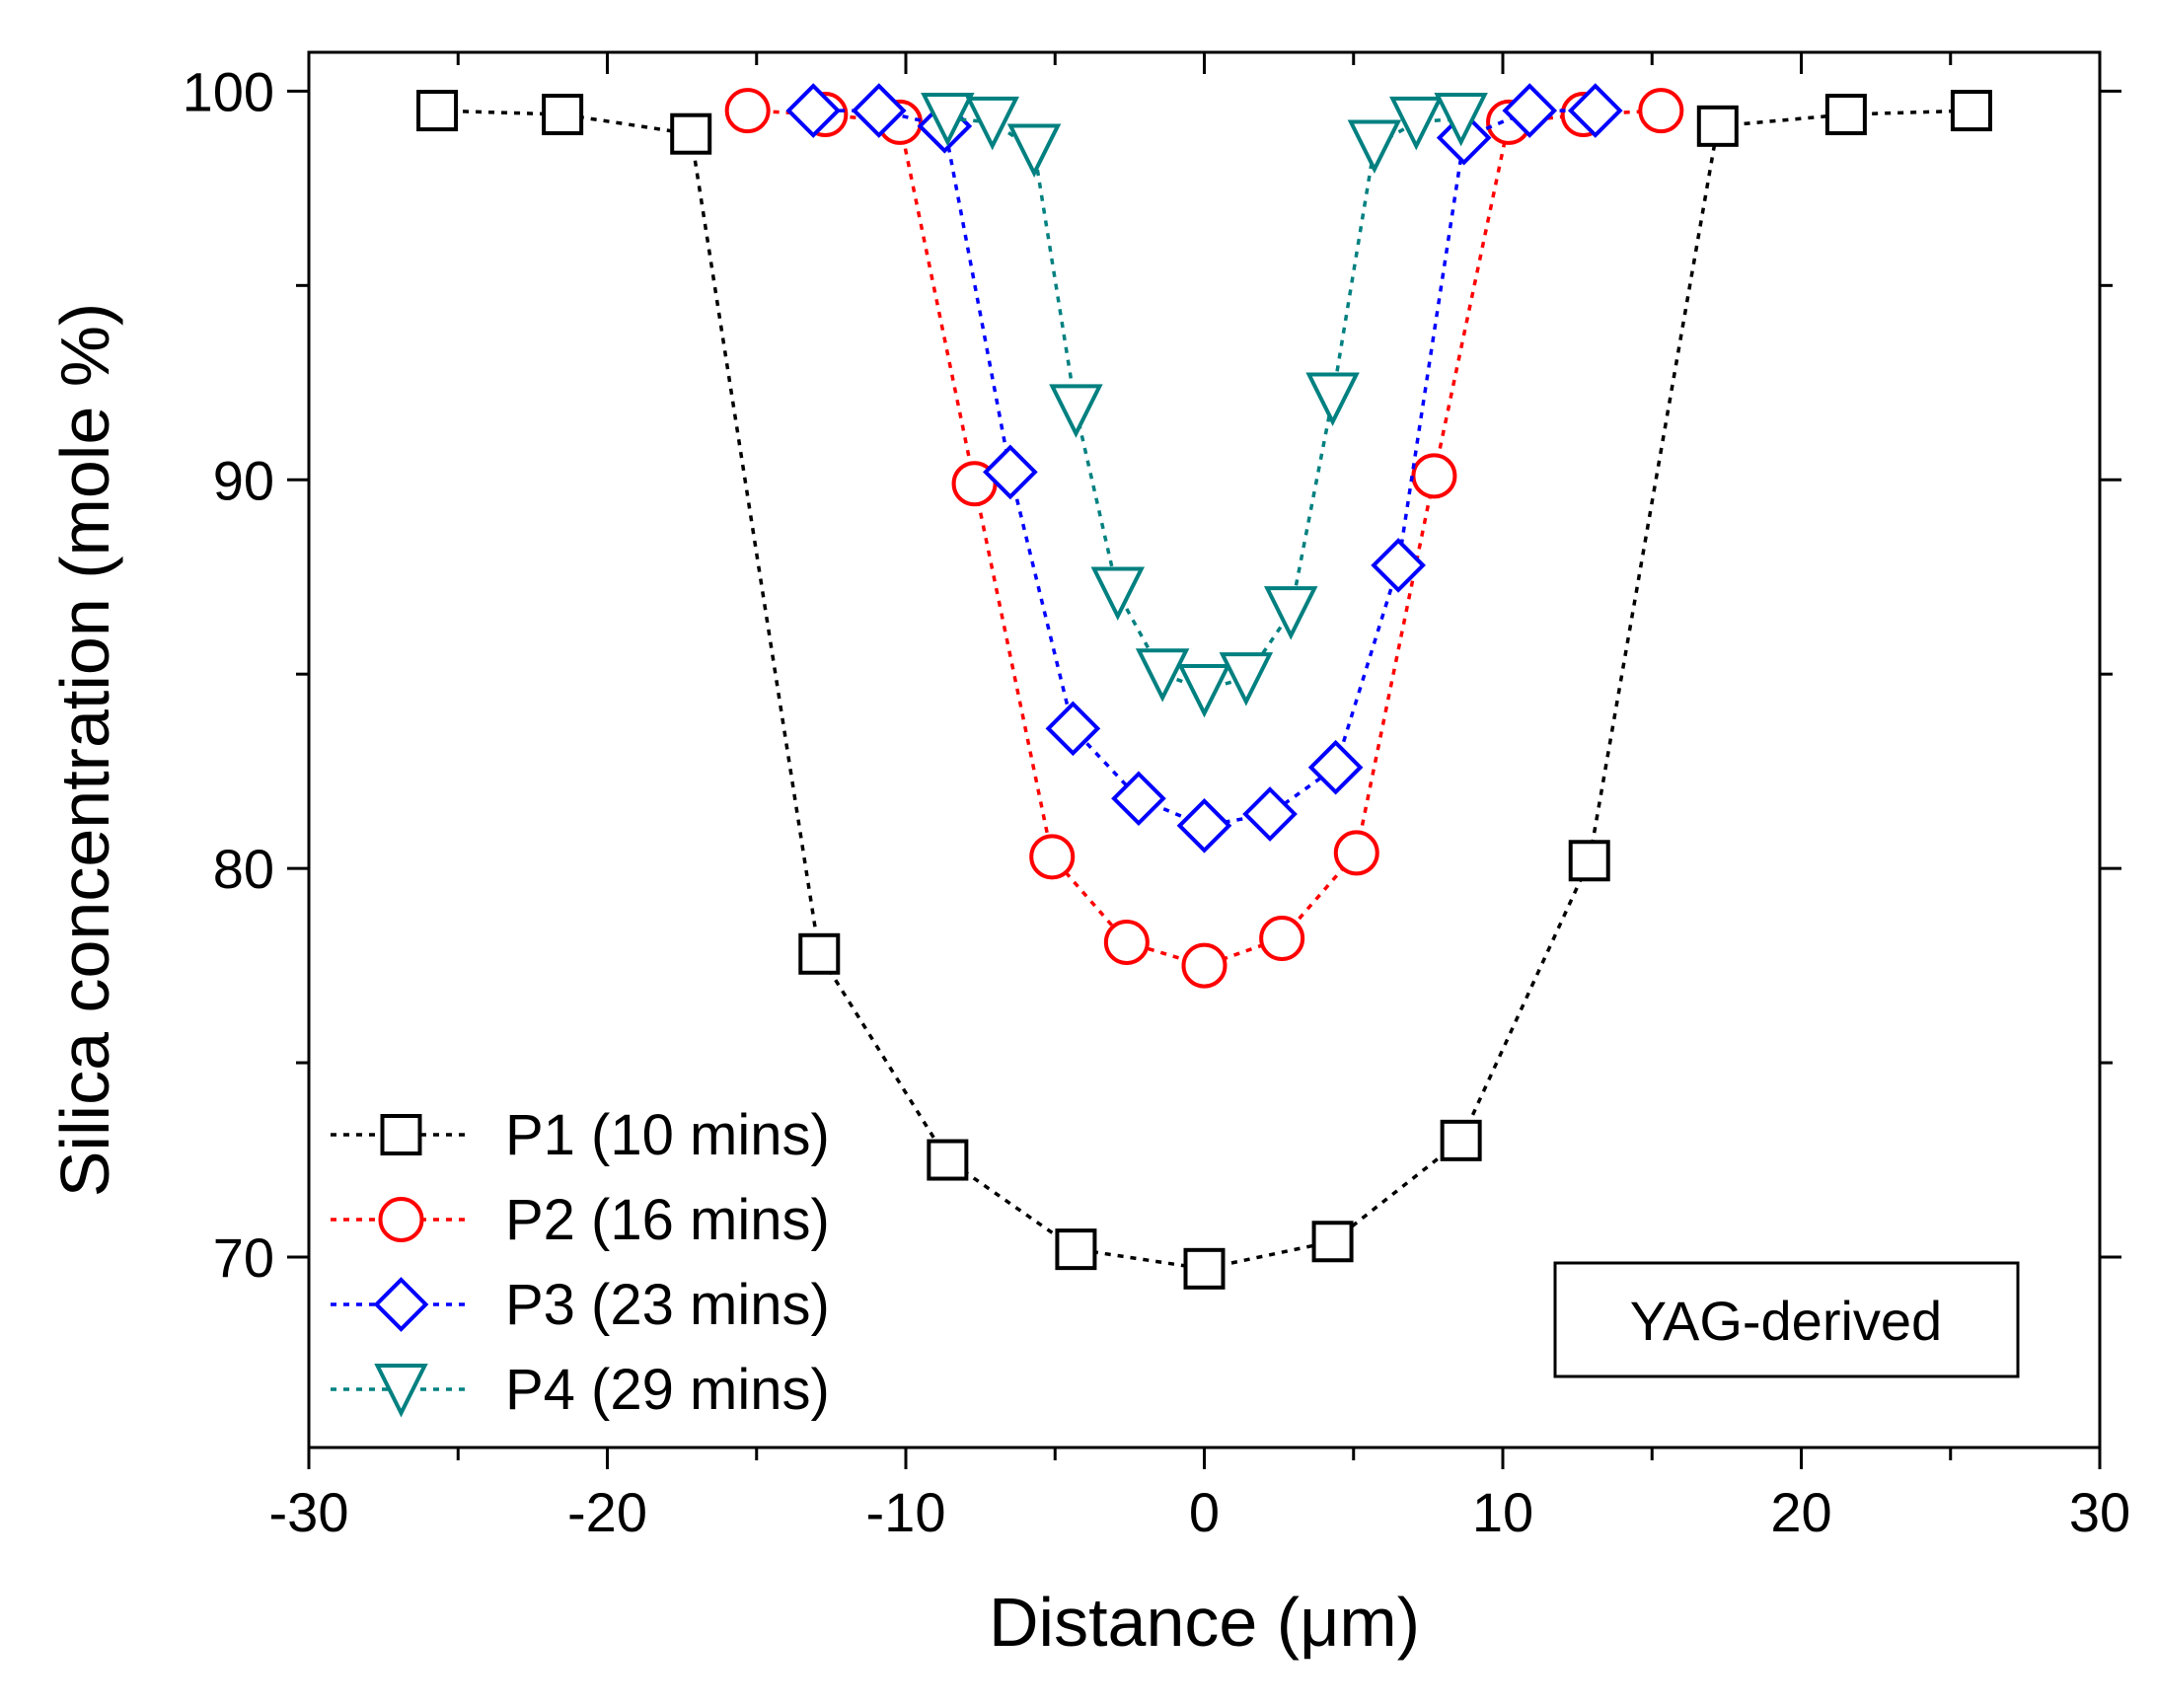  I want to click on x-tick-label: -10, so click(906, 1512).